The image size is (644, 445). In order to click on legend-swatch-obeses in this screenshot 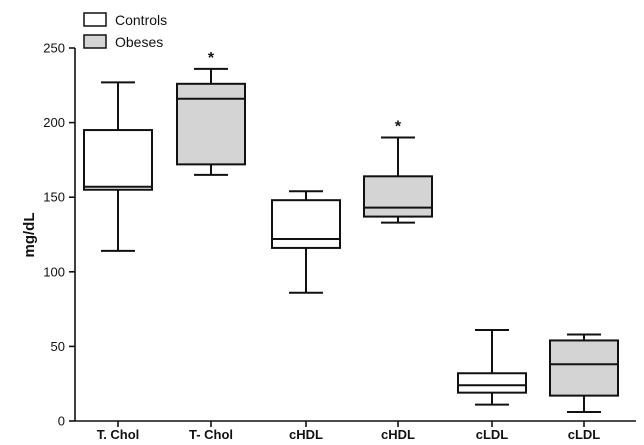, I will do `click(95, 41)`.